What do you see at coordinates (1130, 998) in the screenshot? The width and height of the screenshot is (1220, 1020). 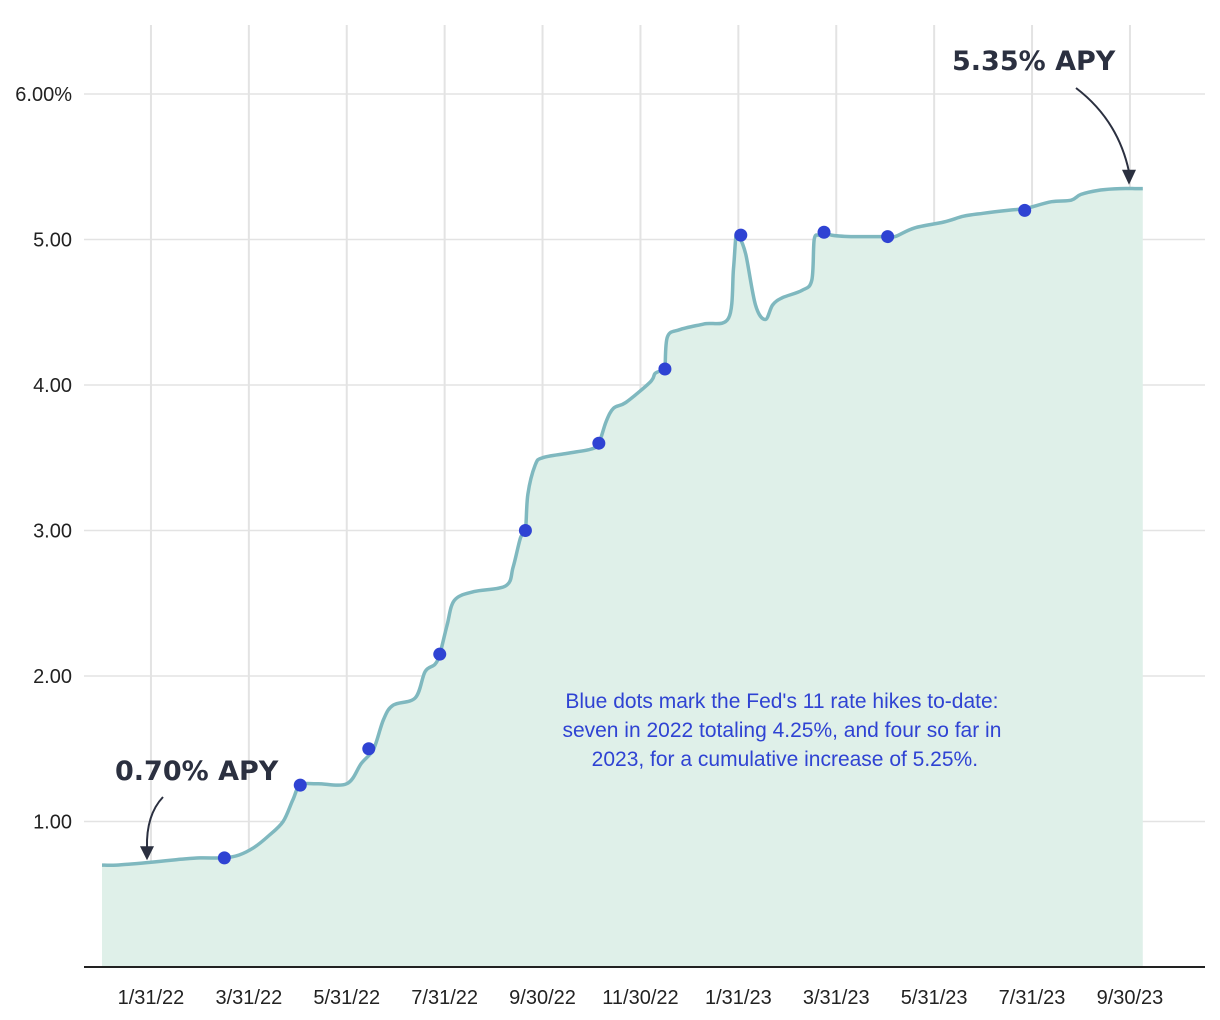 I see `x-tick-label: 9/30/23` at bounding box center [1130, 998].